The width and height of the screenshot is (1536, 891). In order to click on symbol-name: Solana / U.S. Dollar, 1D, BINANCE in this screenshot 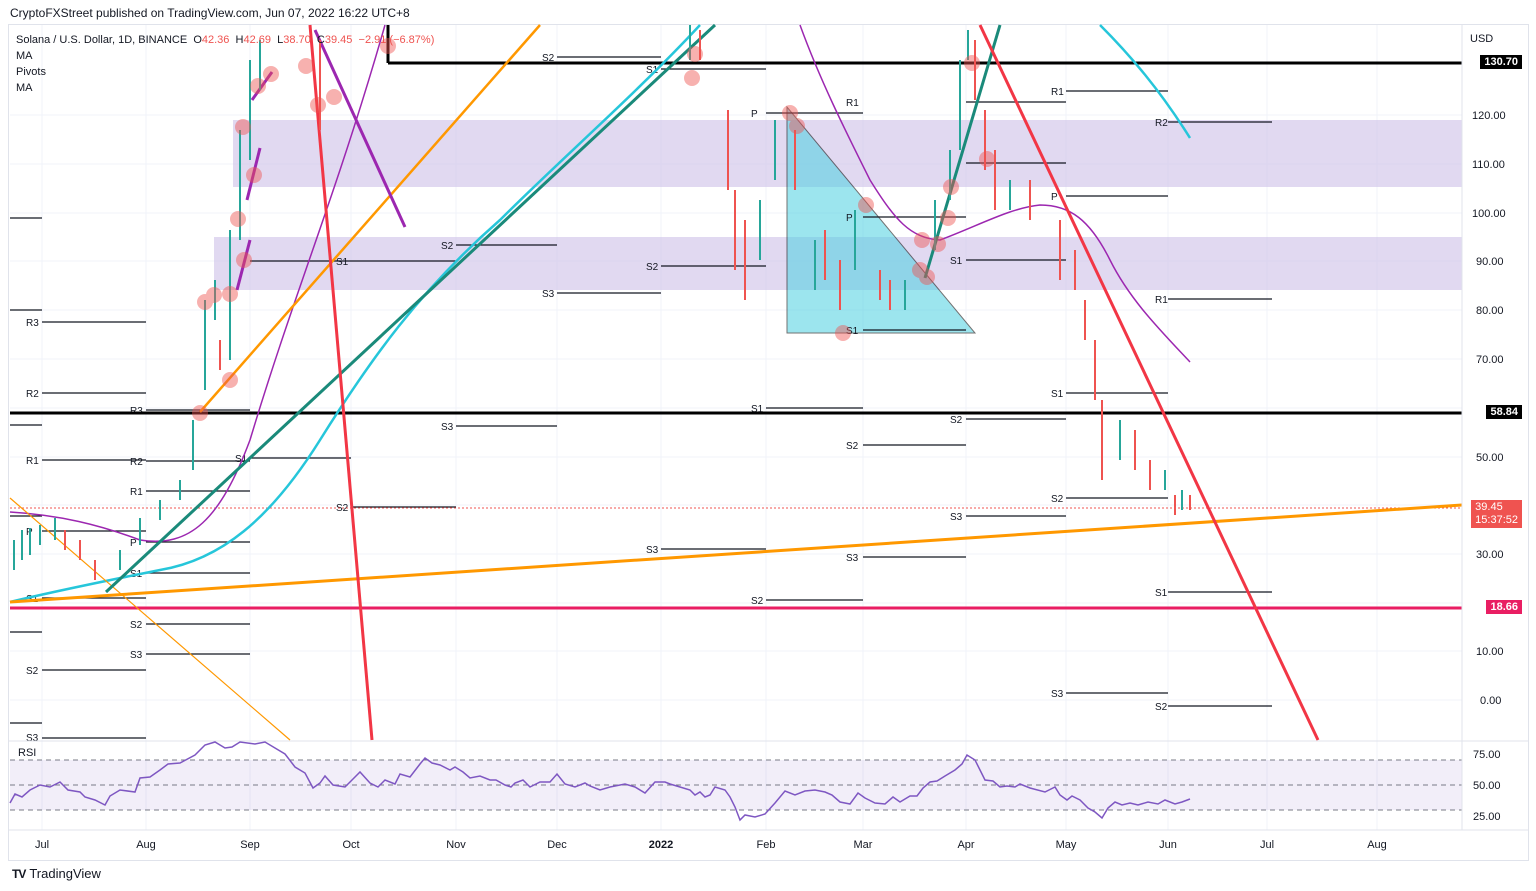, I will do `click(102, 40)`.